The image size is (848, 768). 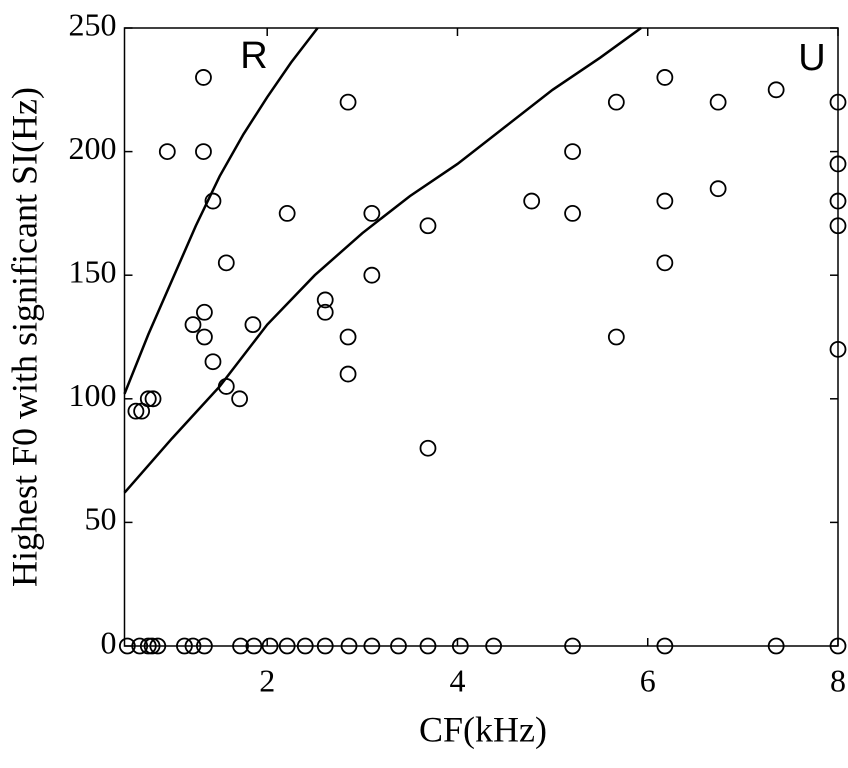 I want to click on y-tick-label: 200, so click(x=93, y=148).